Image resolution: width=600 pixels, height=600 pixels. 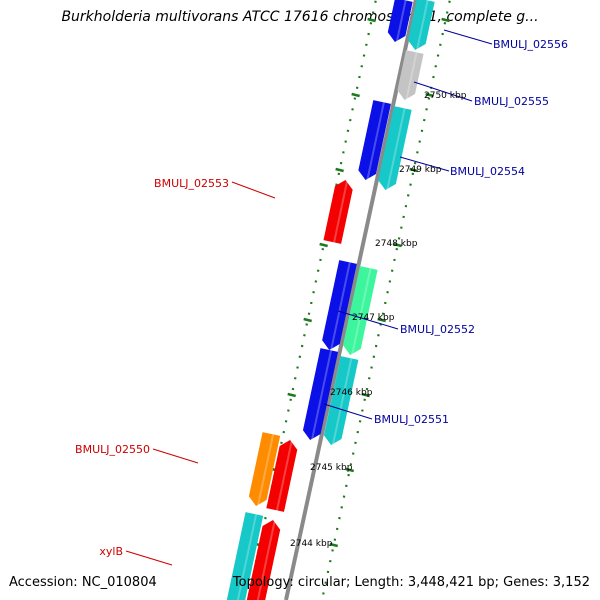 I want to click on gene-label-bmulj-02556: BMULJ_02556, so click(x=530, y=44).